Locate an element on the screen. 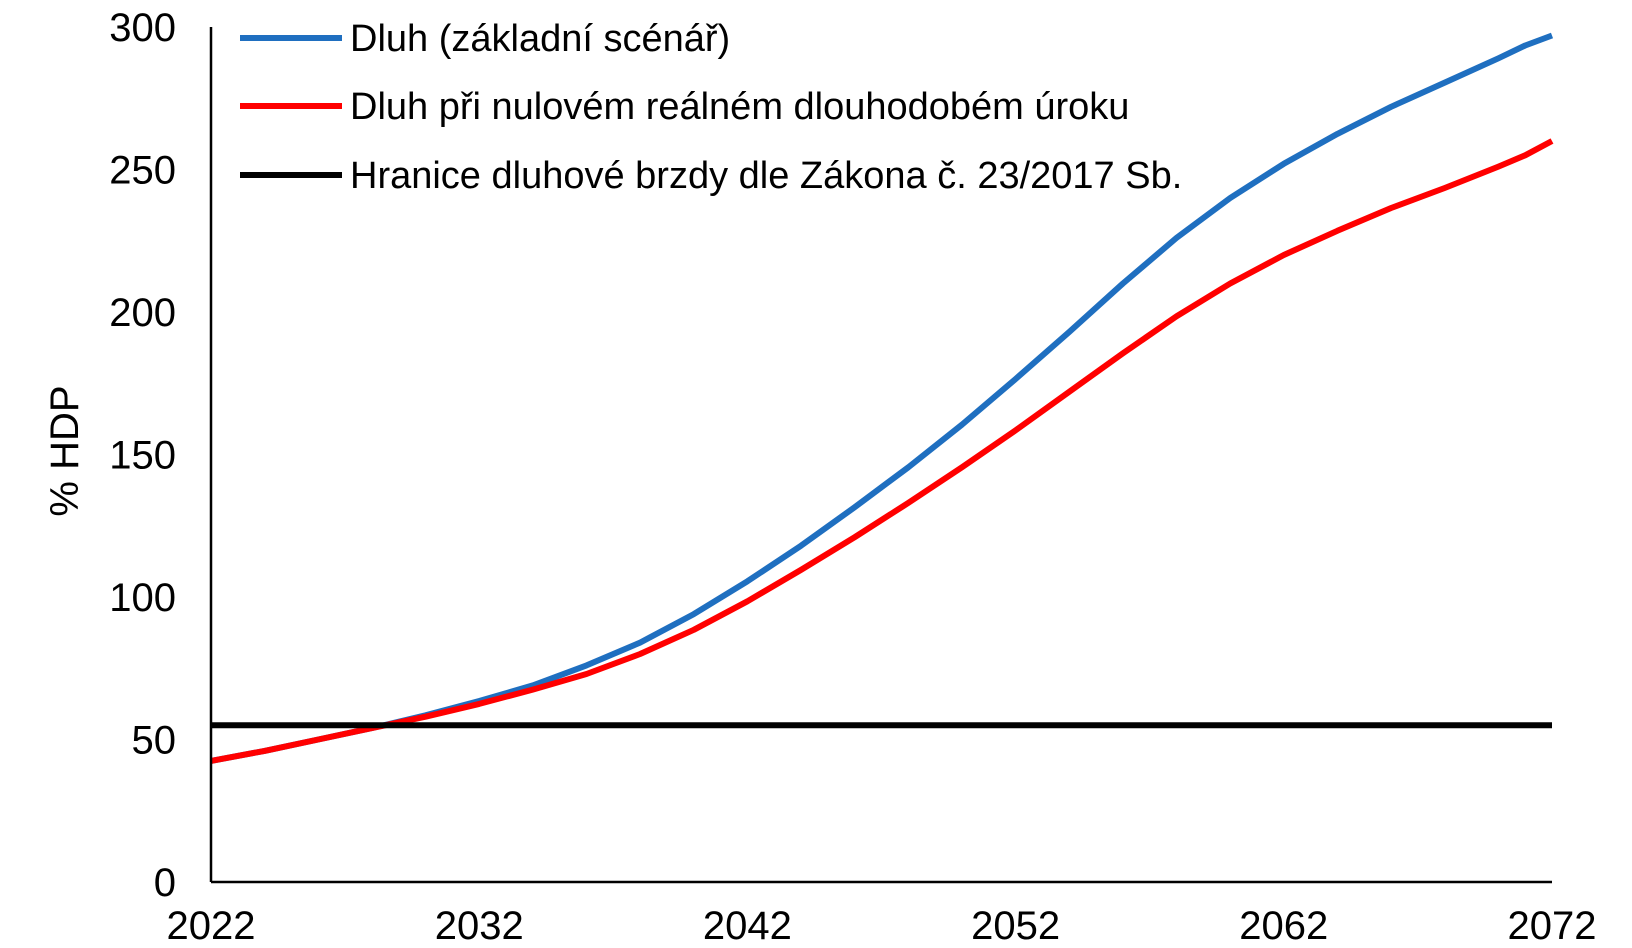 The image size is (1632, 948). x-tick-label: 2062 is located at coordinates (1283, 926).